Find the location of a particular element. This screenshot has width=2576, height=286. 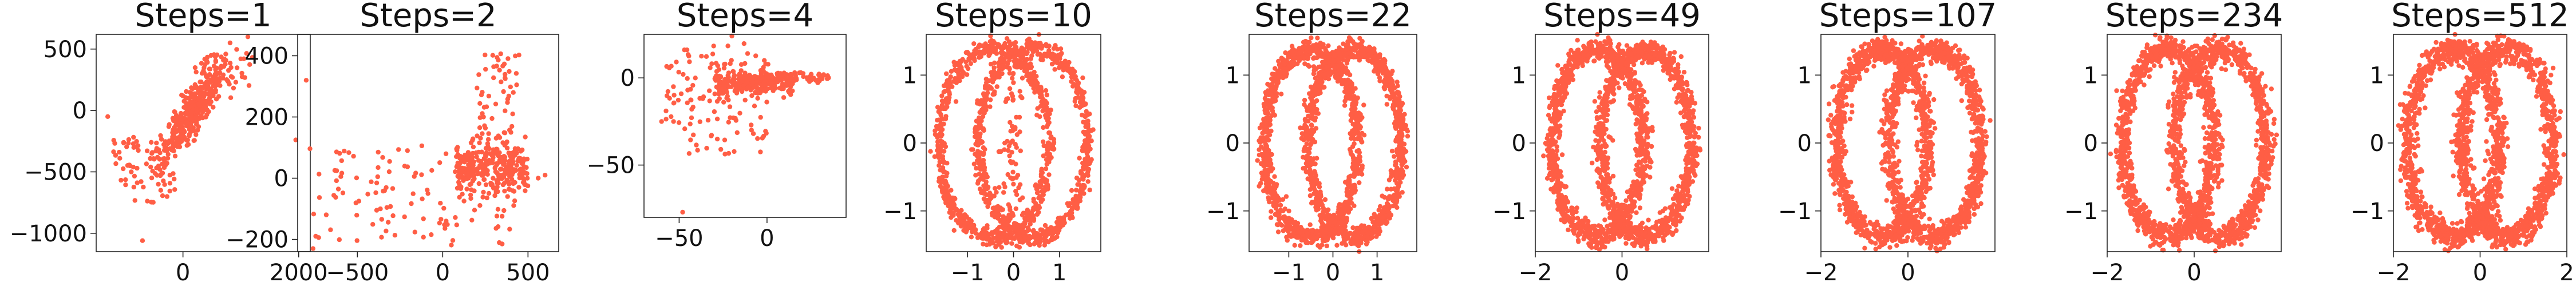

scatter-points is located at coordinates (745, 124).